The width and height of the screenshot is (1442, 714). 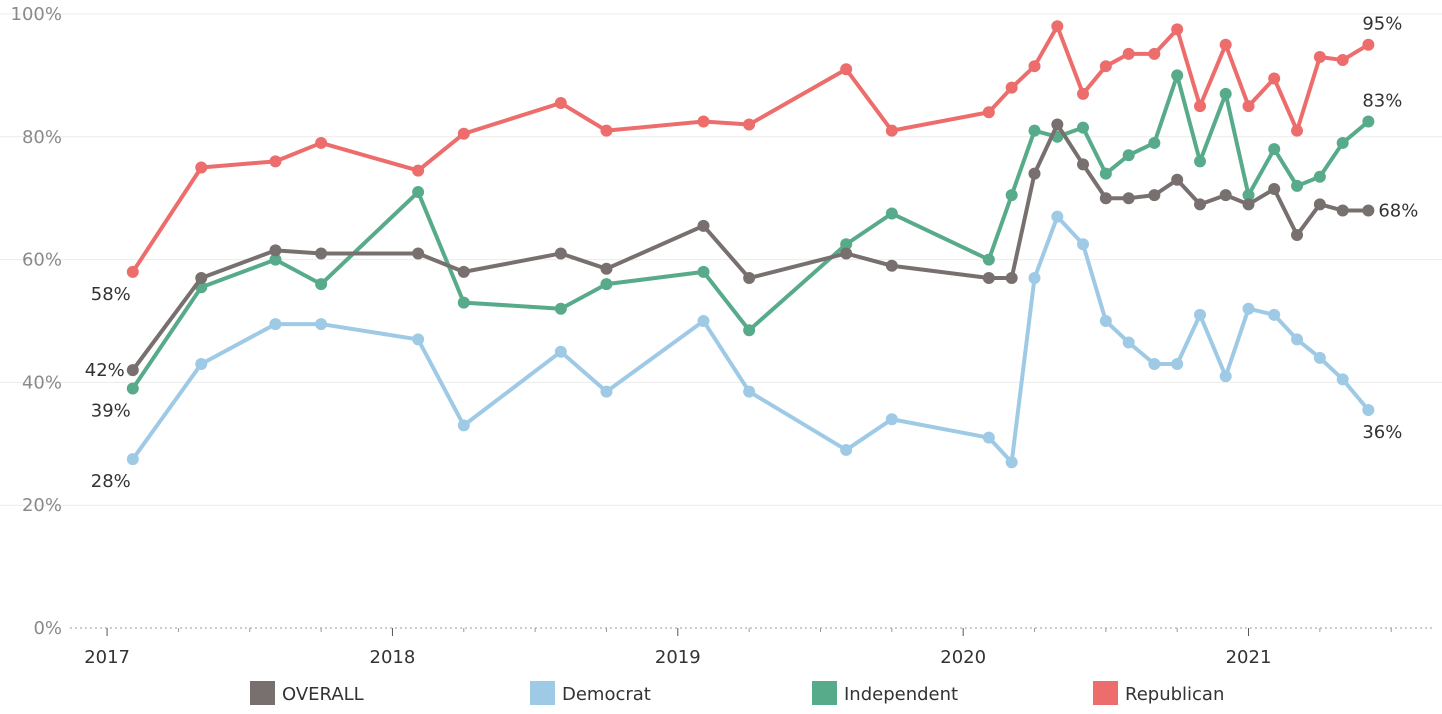 I want to click on legend-label-democrat: Democrat, so click(x=606, y=694).